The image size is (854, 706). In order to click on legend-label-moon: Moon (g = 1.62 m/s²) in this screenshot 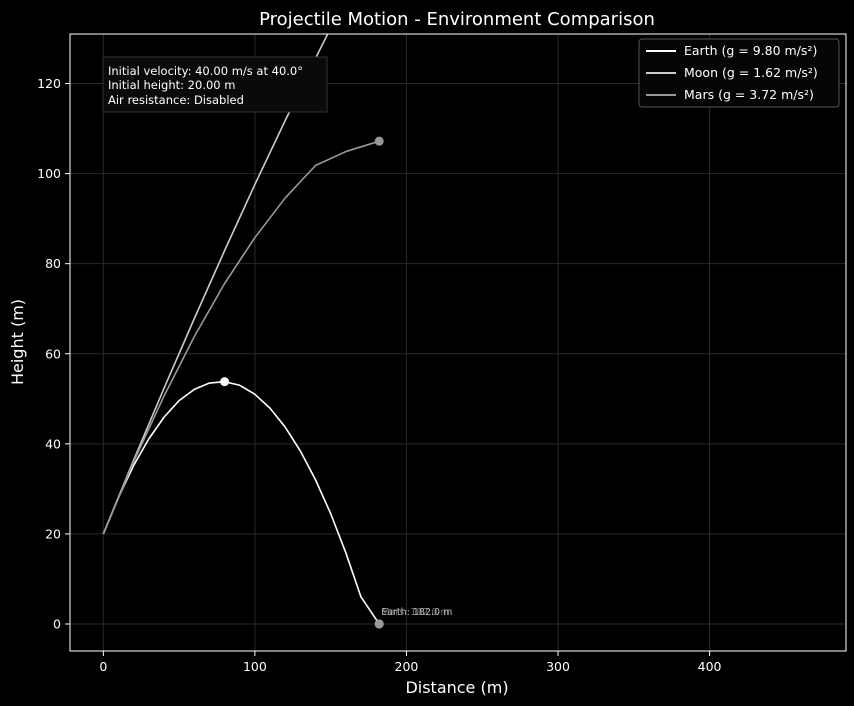, I will do `click(751, 72)`.